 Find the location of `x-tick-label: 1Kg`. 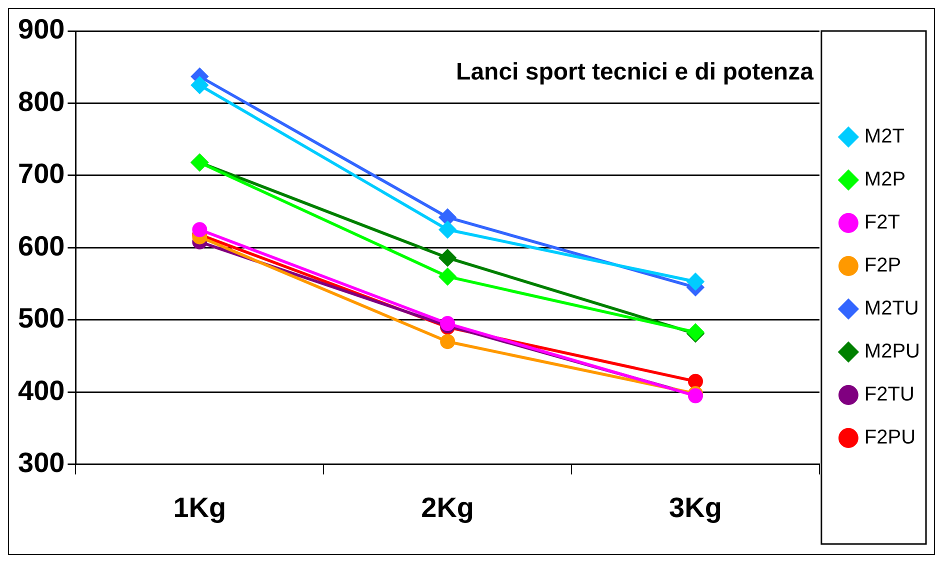

x-tick-label: 1Kg is located at coordinates (199, 507).